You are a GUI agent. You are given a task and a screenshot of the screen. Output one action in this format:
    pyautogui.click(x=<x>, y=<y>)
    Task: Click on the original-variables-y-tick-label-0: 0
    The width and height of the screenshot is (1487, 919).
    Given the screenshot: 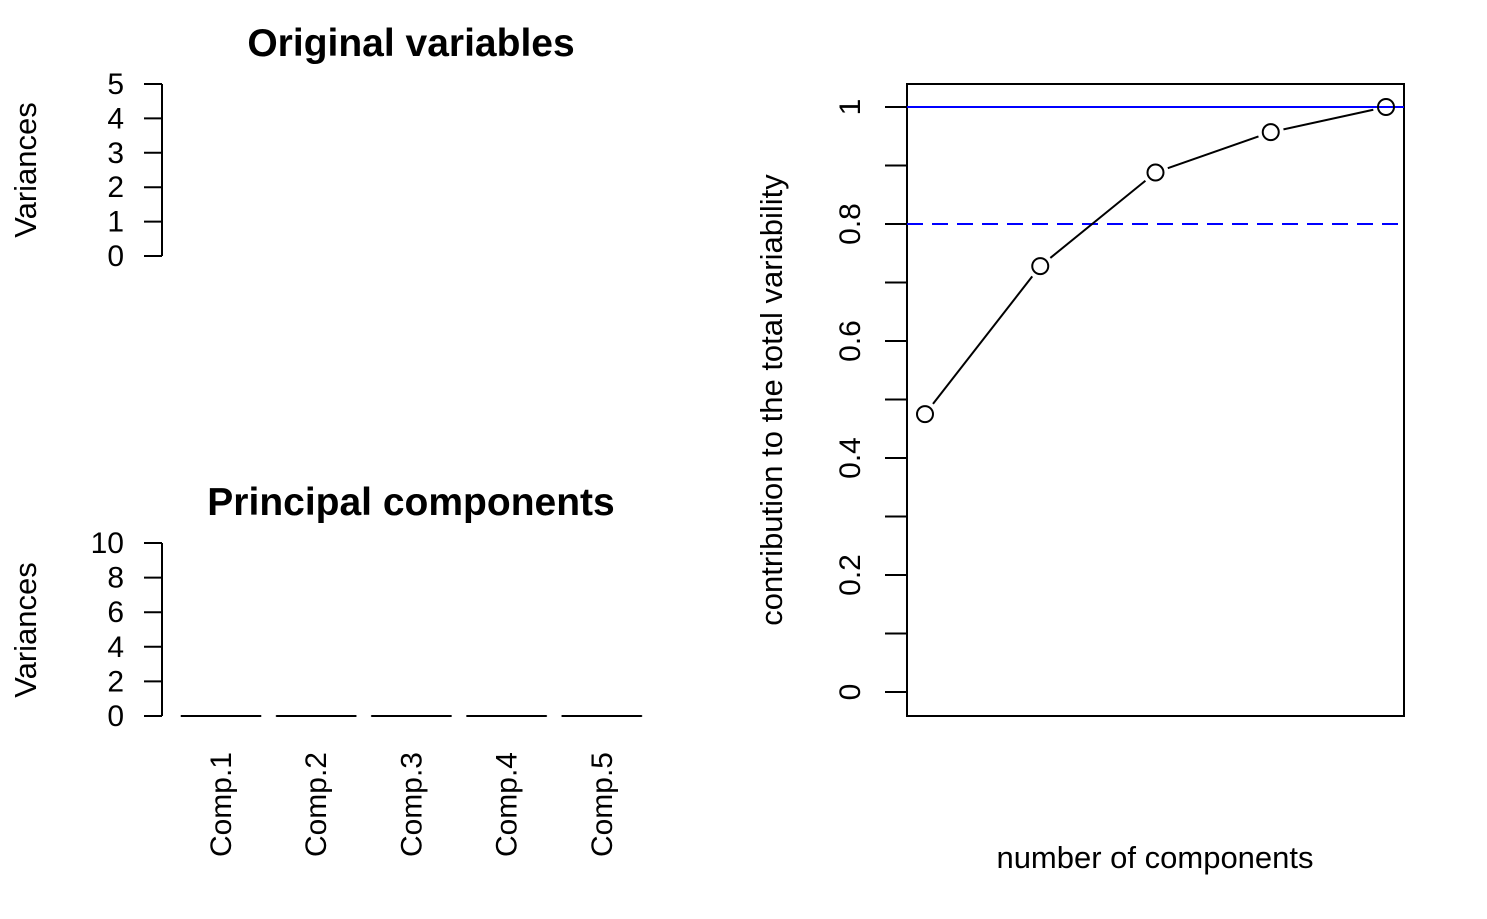 What is the action you would take?
    pyautogui.click(x=115, y=256)
    